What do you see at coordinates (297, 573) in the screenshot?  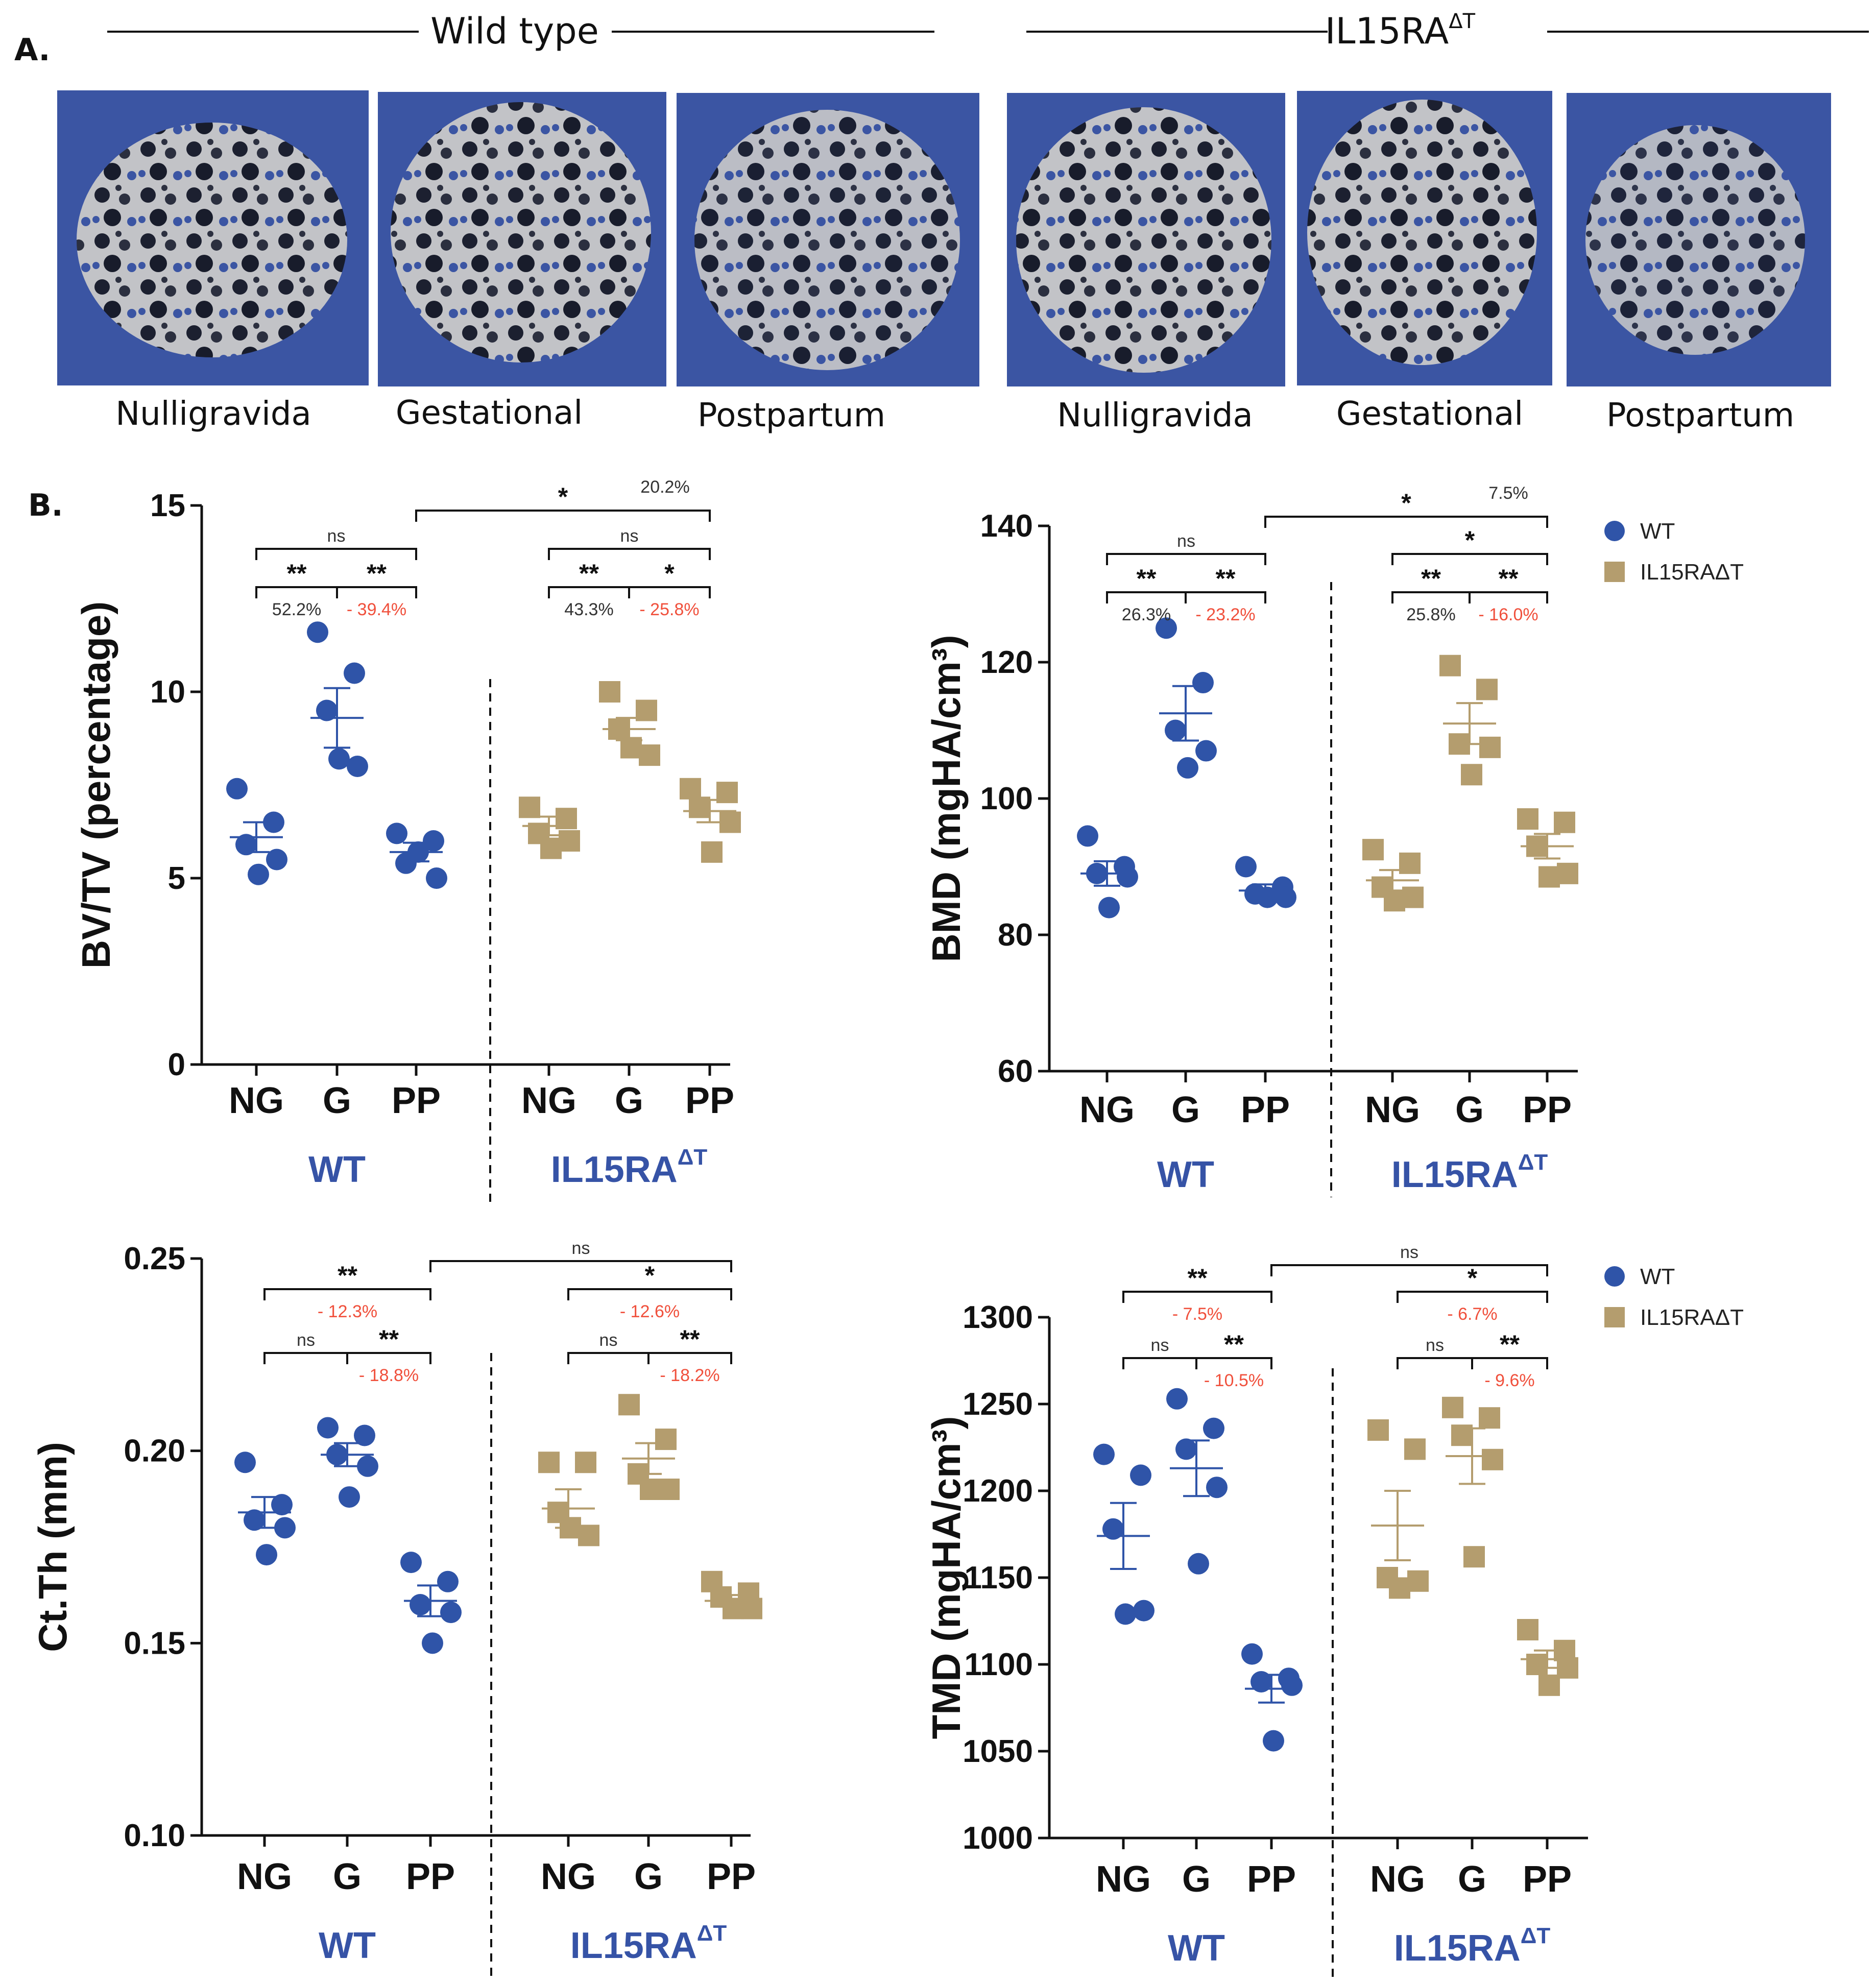 I see `significance-stars: **` at bounding box center [297, 573].